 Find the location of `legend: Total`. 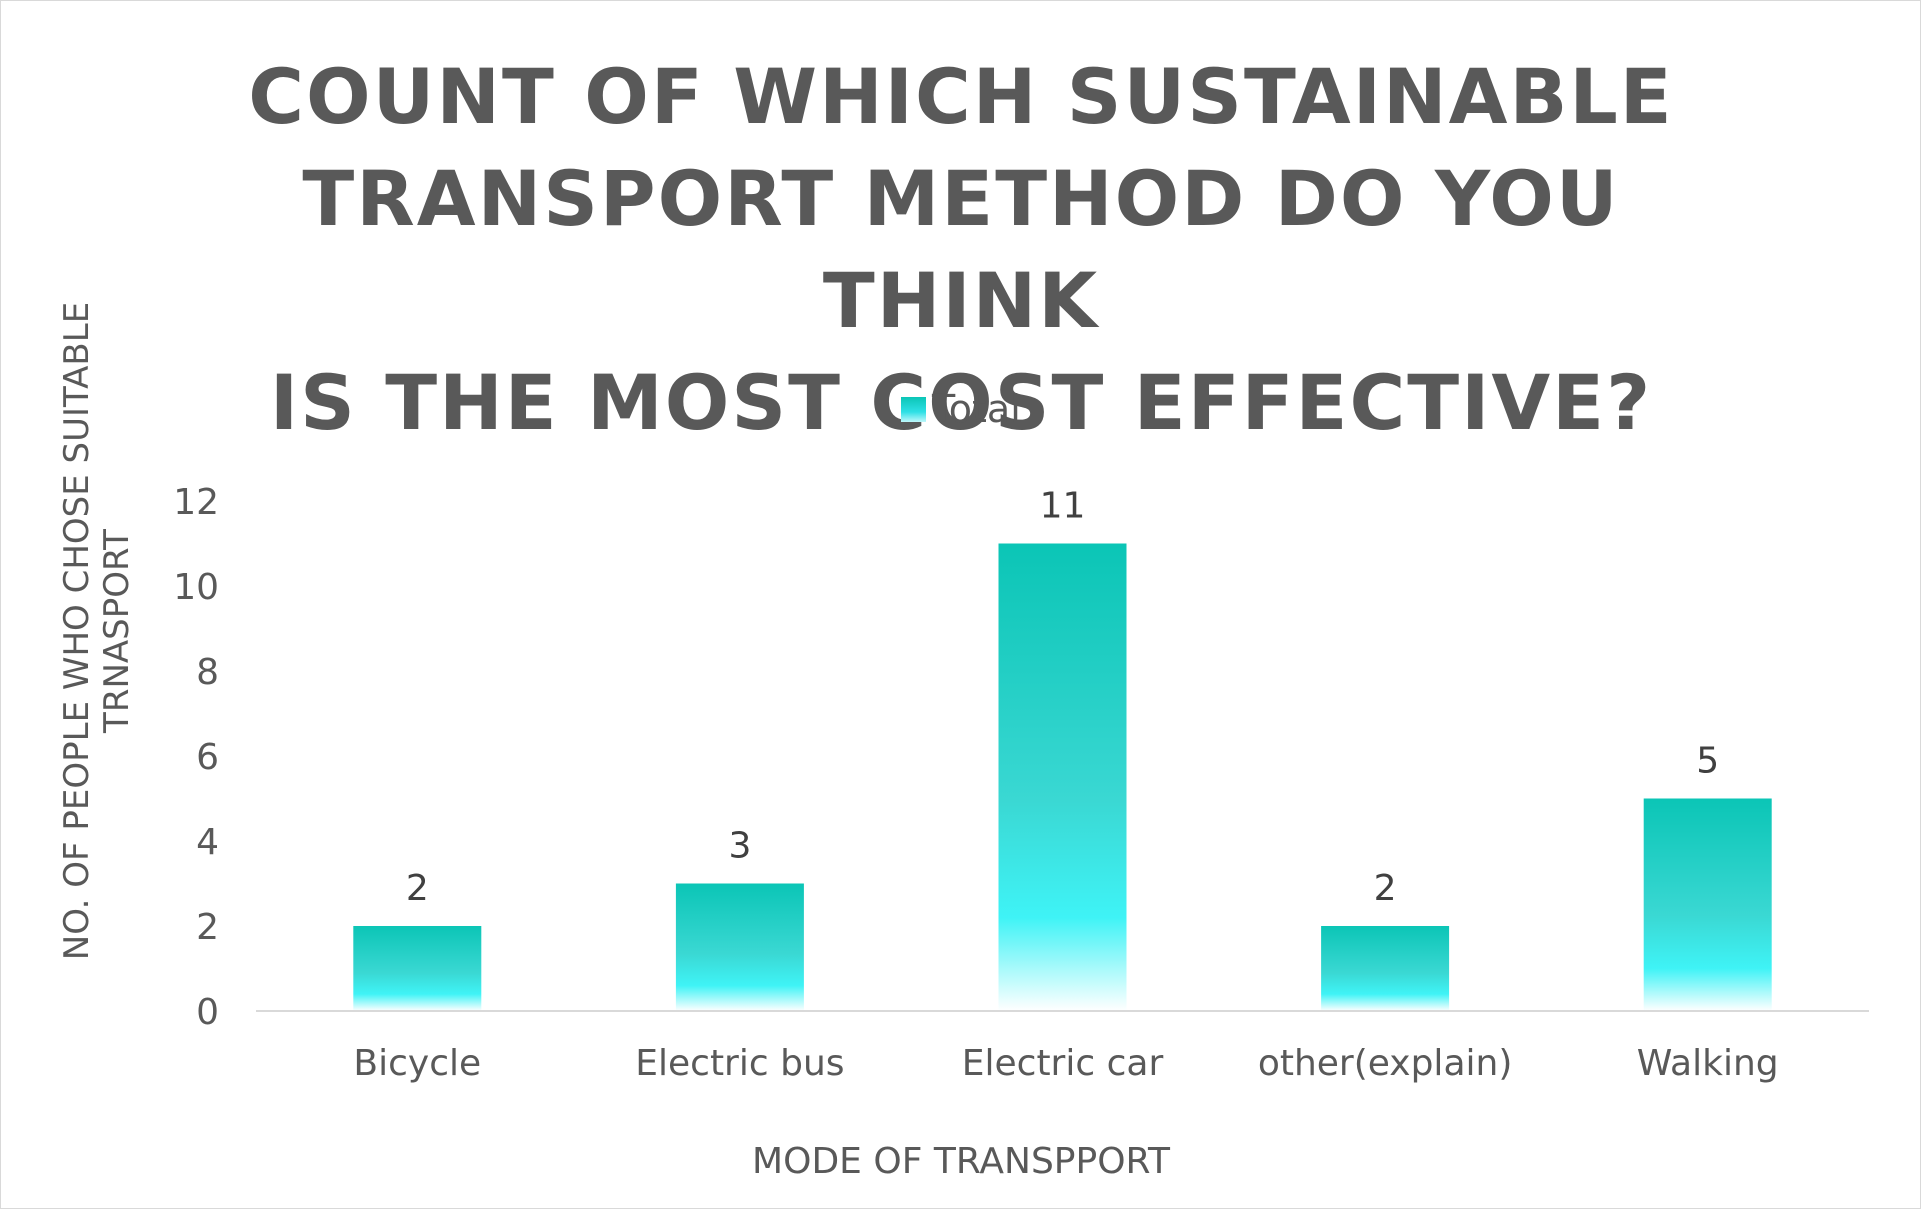

legend: Total is located at coordinates (961, 409).